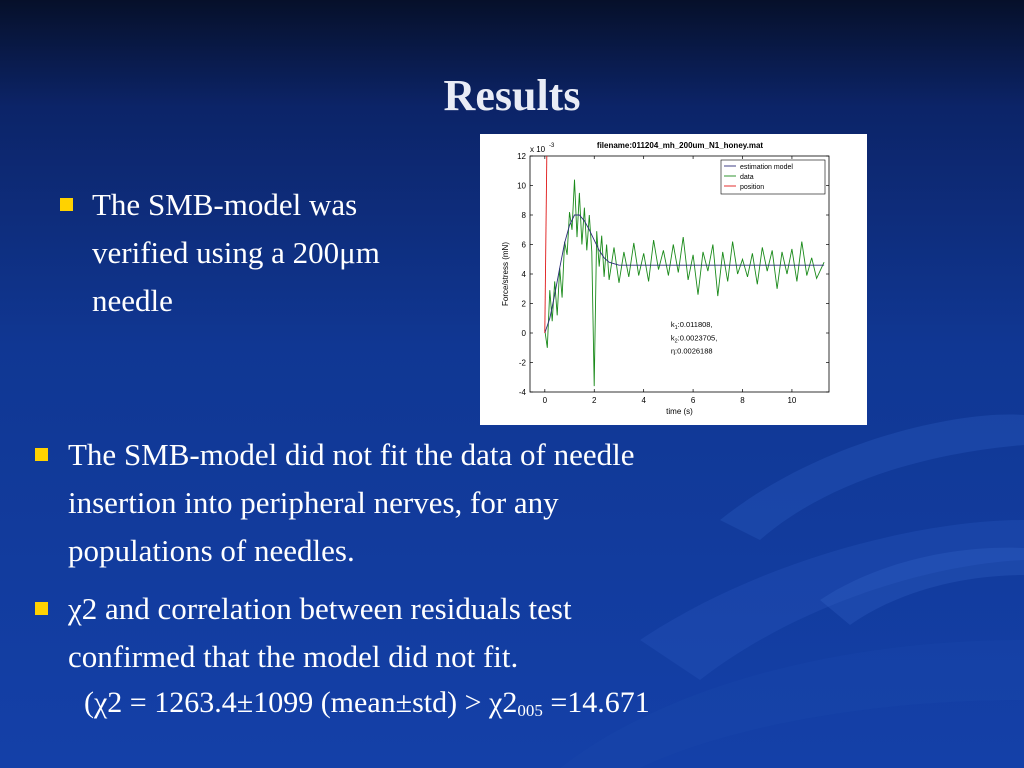 The width and height of the screenshot is (1024, 768). I want to click on y-multiplier-label: x 10, so click(538, 149).